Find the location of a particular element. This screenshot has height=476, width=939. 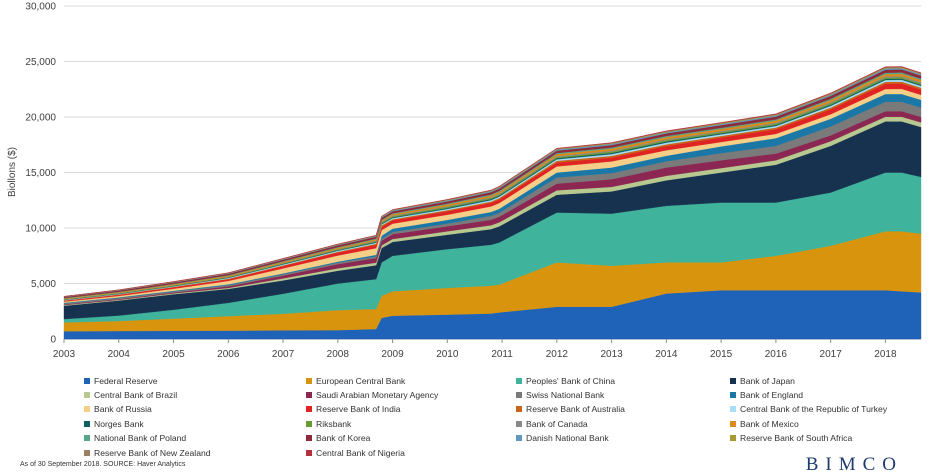

legend-item: Reserve Bank of South Africa is located at coordinates (830, 438).